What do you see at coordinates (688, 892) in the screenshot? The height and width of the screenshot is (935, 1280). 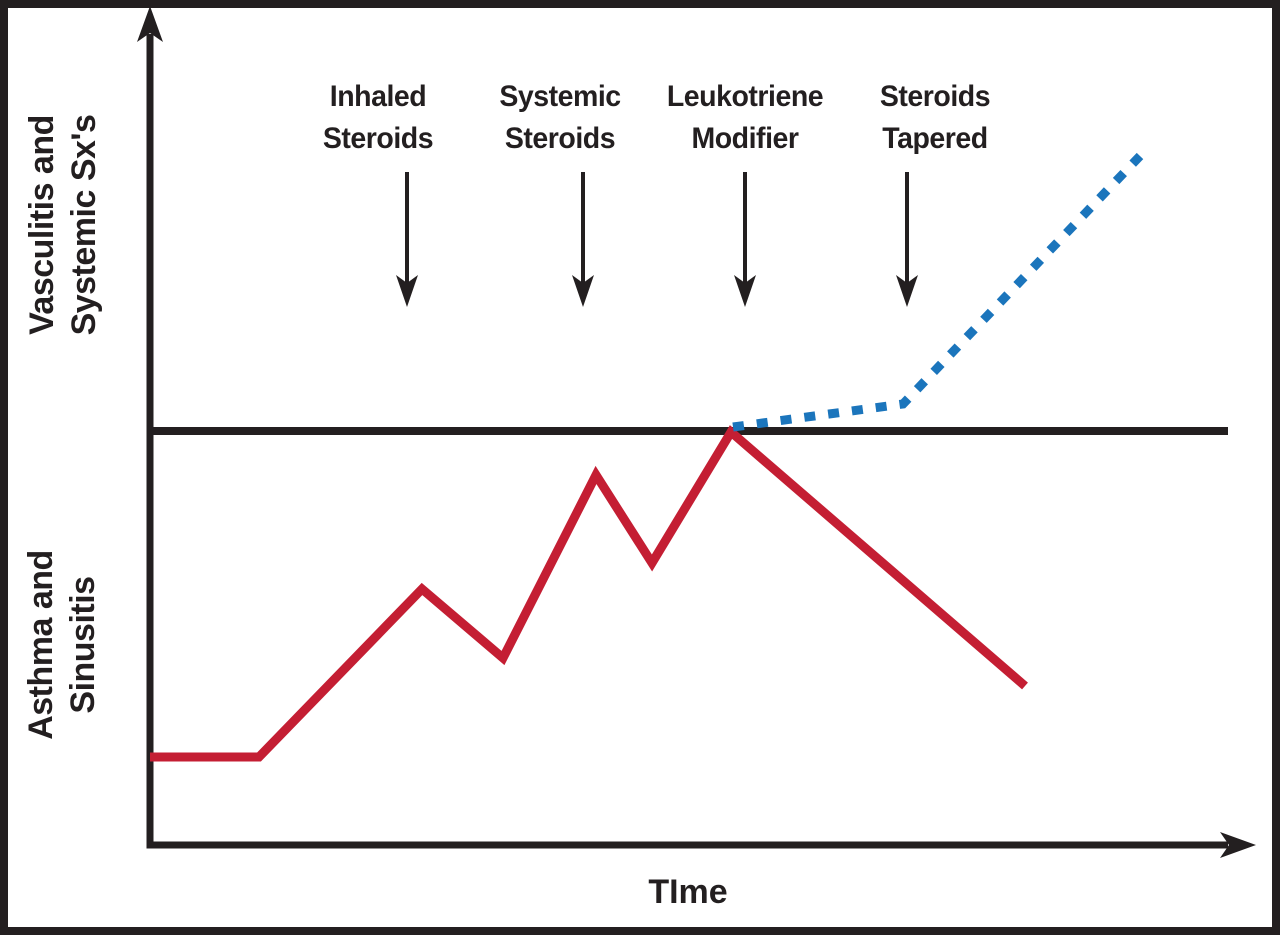 I see `x-axis-label: TIme` at bounding box center [688, 892].